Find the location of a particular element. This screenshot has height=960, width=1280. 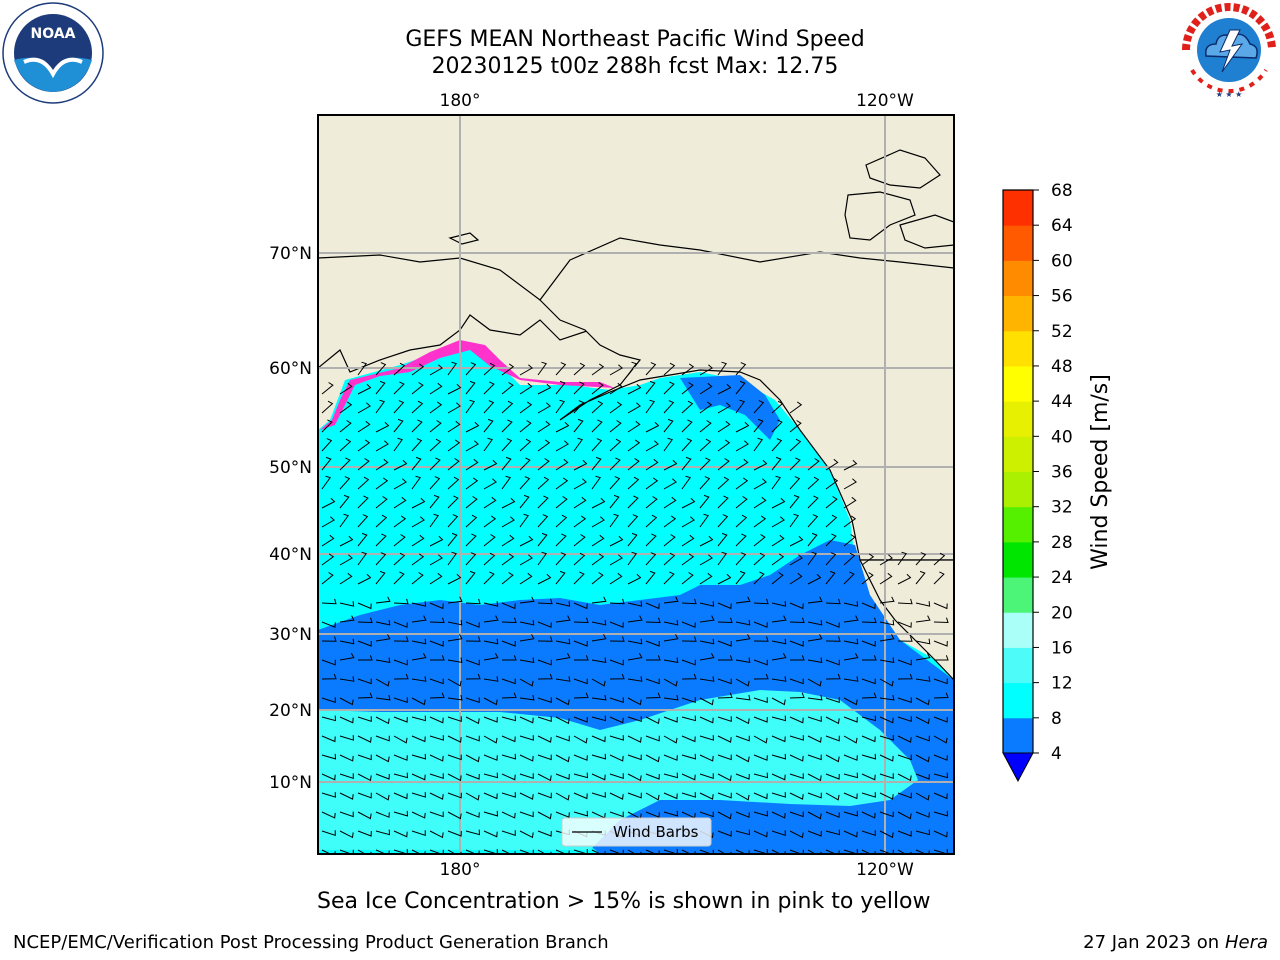

bottom-lon-label-180: 180° is located at coordinates (460, 870).